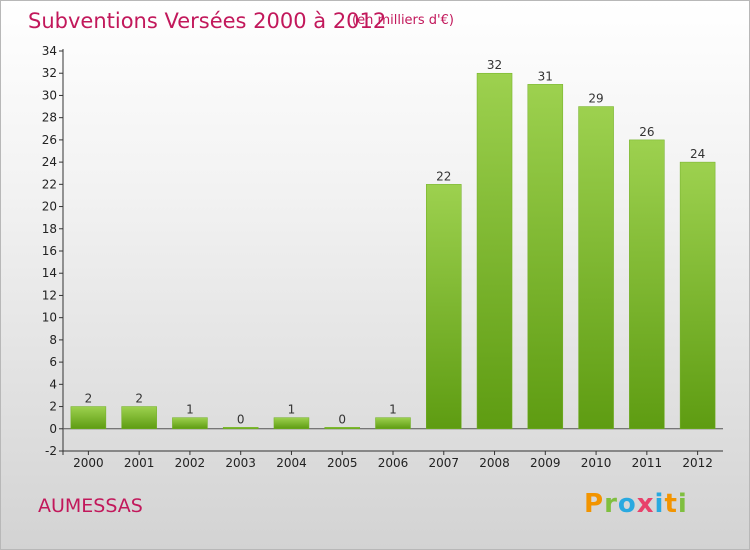 This screenshot has width=750, height=550. I want to click on chart-title: Subventions Versées 2000 à 2012, so click(207, 21).